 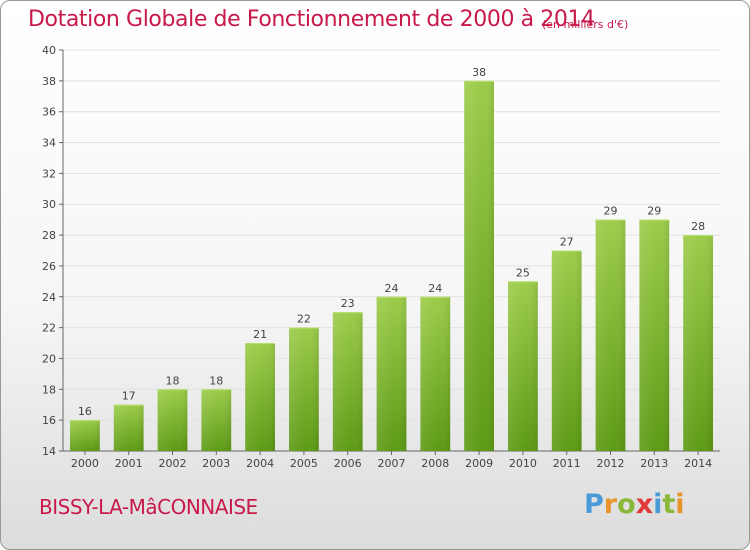 I want to click on chart-subtitle: (en milliers d'€), so click(x=585, y=24).